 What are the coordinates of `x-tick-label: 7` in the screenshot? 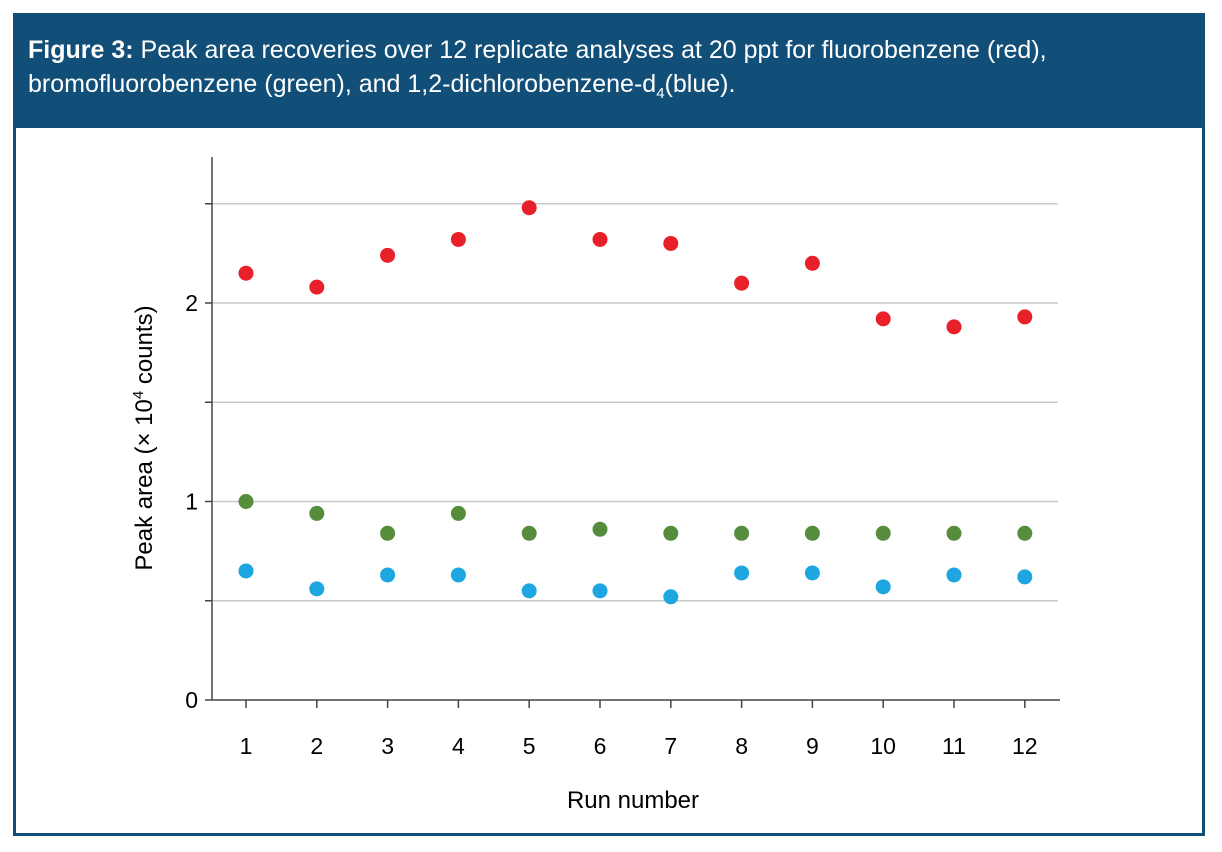 It's located at (670, 746).